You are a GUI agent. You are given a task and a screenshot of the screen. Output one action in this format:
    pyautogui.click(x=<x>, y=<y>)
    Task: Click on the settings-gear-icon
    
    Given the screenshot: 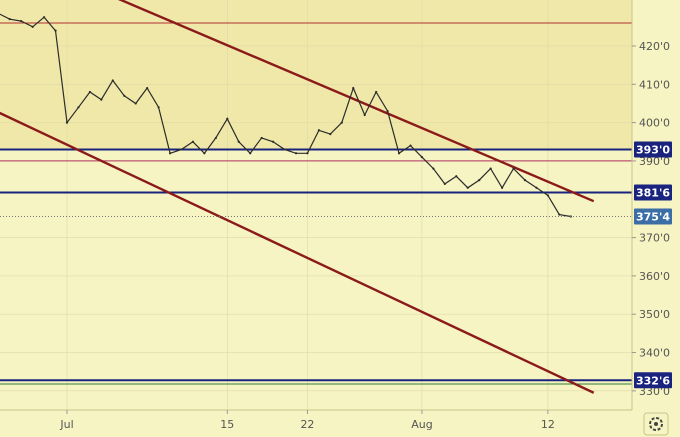 What is the action you would take?
    pyautogui.click(x=656, y=424)
    